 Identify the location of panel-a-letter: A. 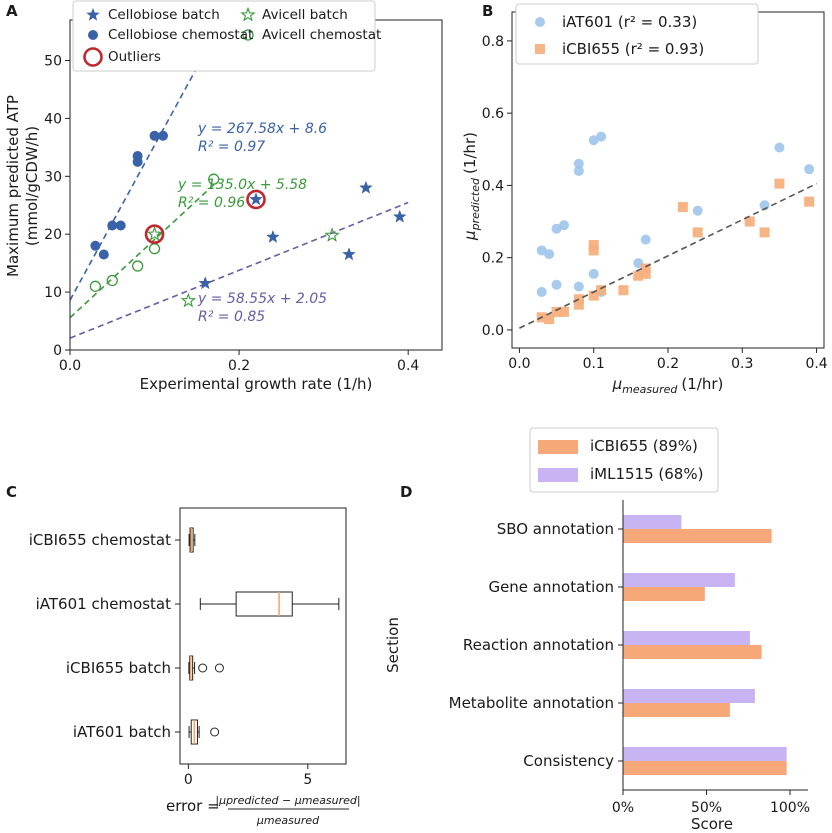
(12, 11).